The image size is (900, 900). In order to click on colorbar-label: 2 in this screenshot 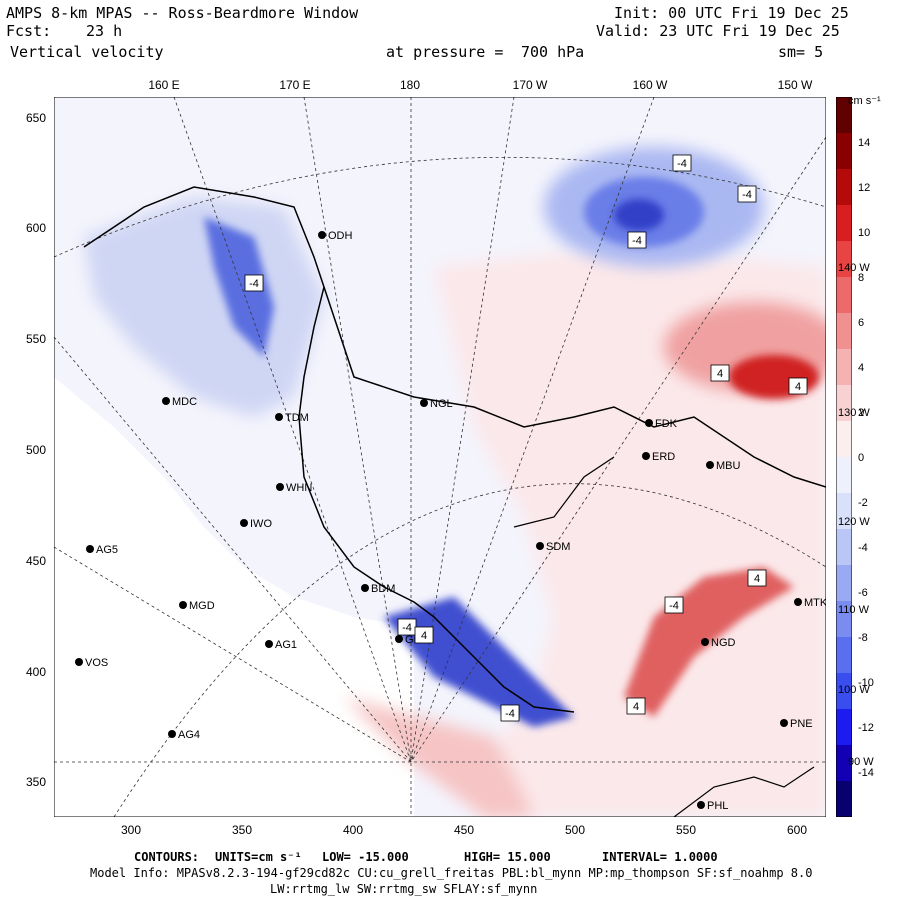, I will do `click(861, 413)`.